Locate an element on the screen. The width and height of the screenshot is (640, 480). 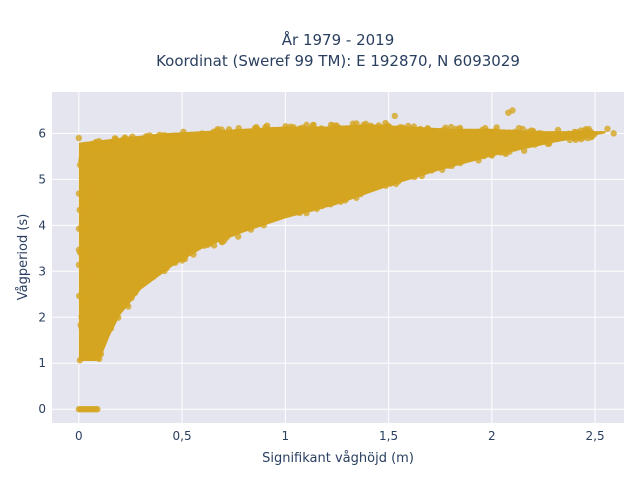
y-tick-label: 6 is located at coordinates (42, 133).